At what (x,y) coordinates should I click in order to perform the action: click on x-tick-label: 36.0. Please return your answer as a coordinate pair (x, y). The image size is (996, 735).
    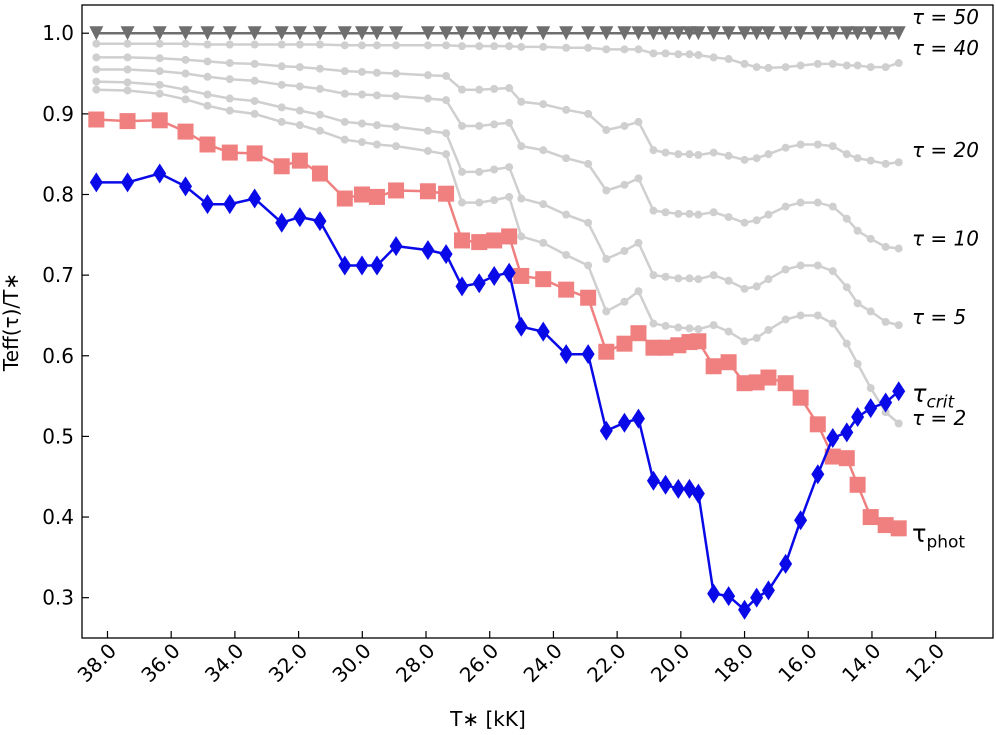
    Looking at the image, I should click on (160, 663).